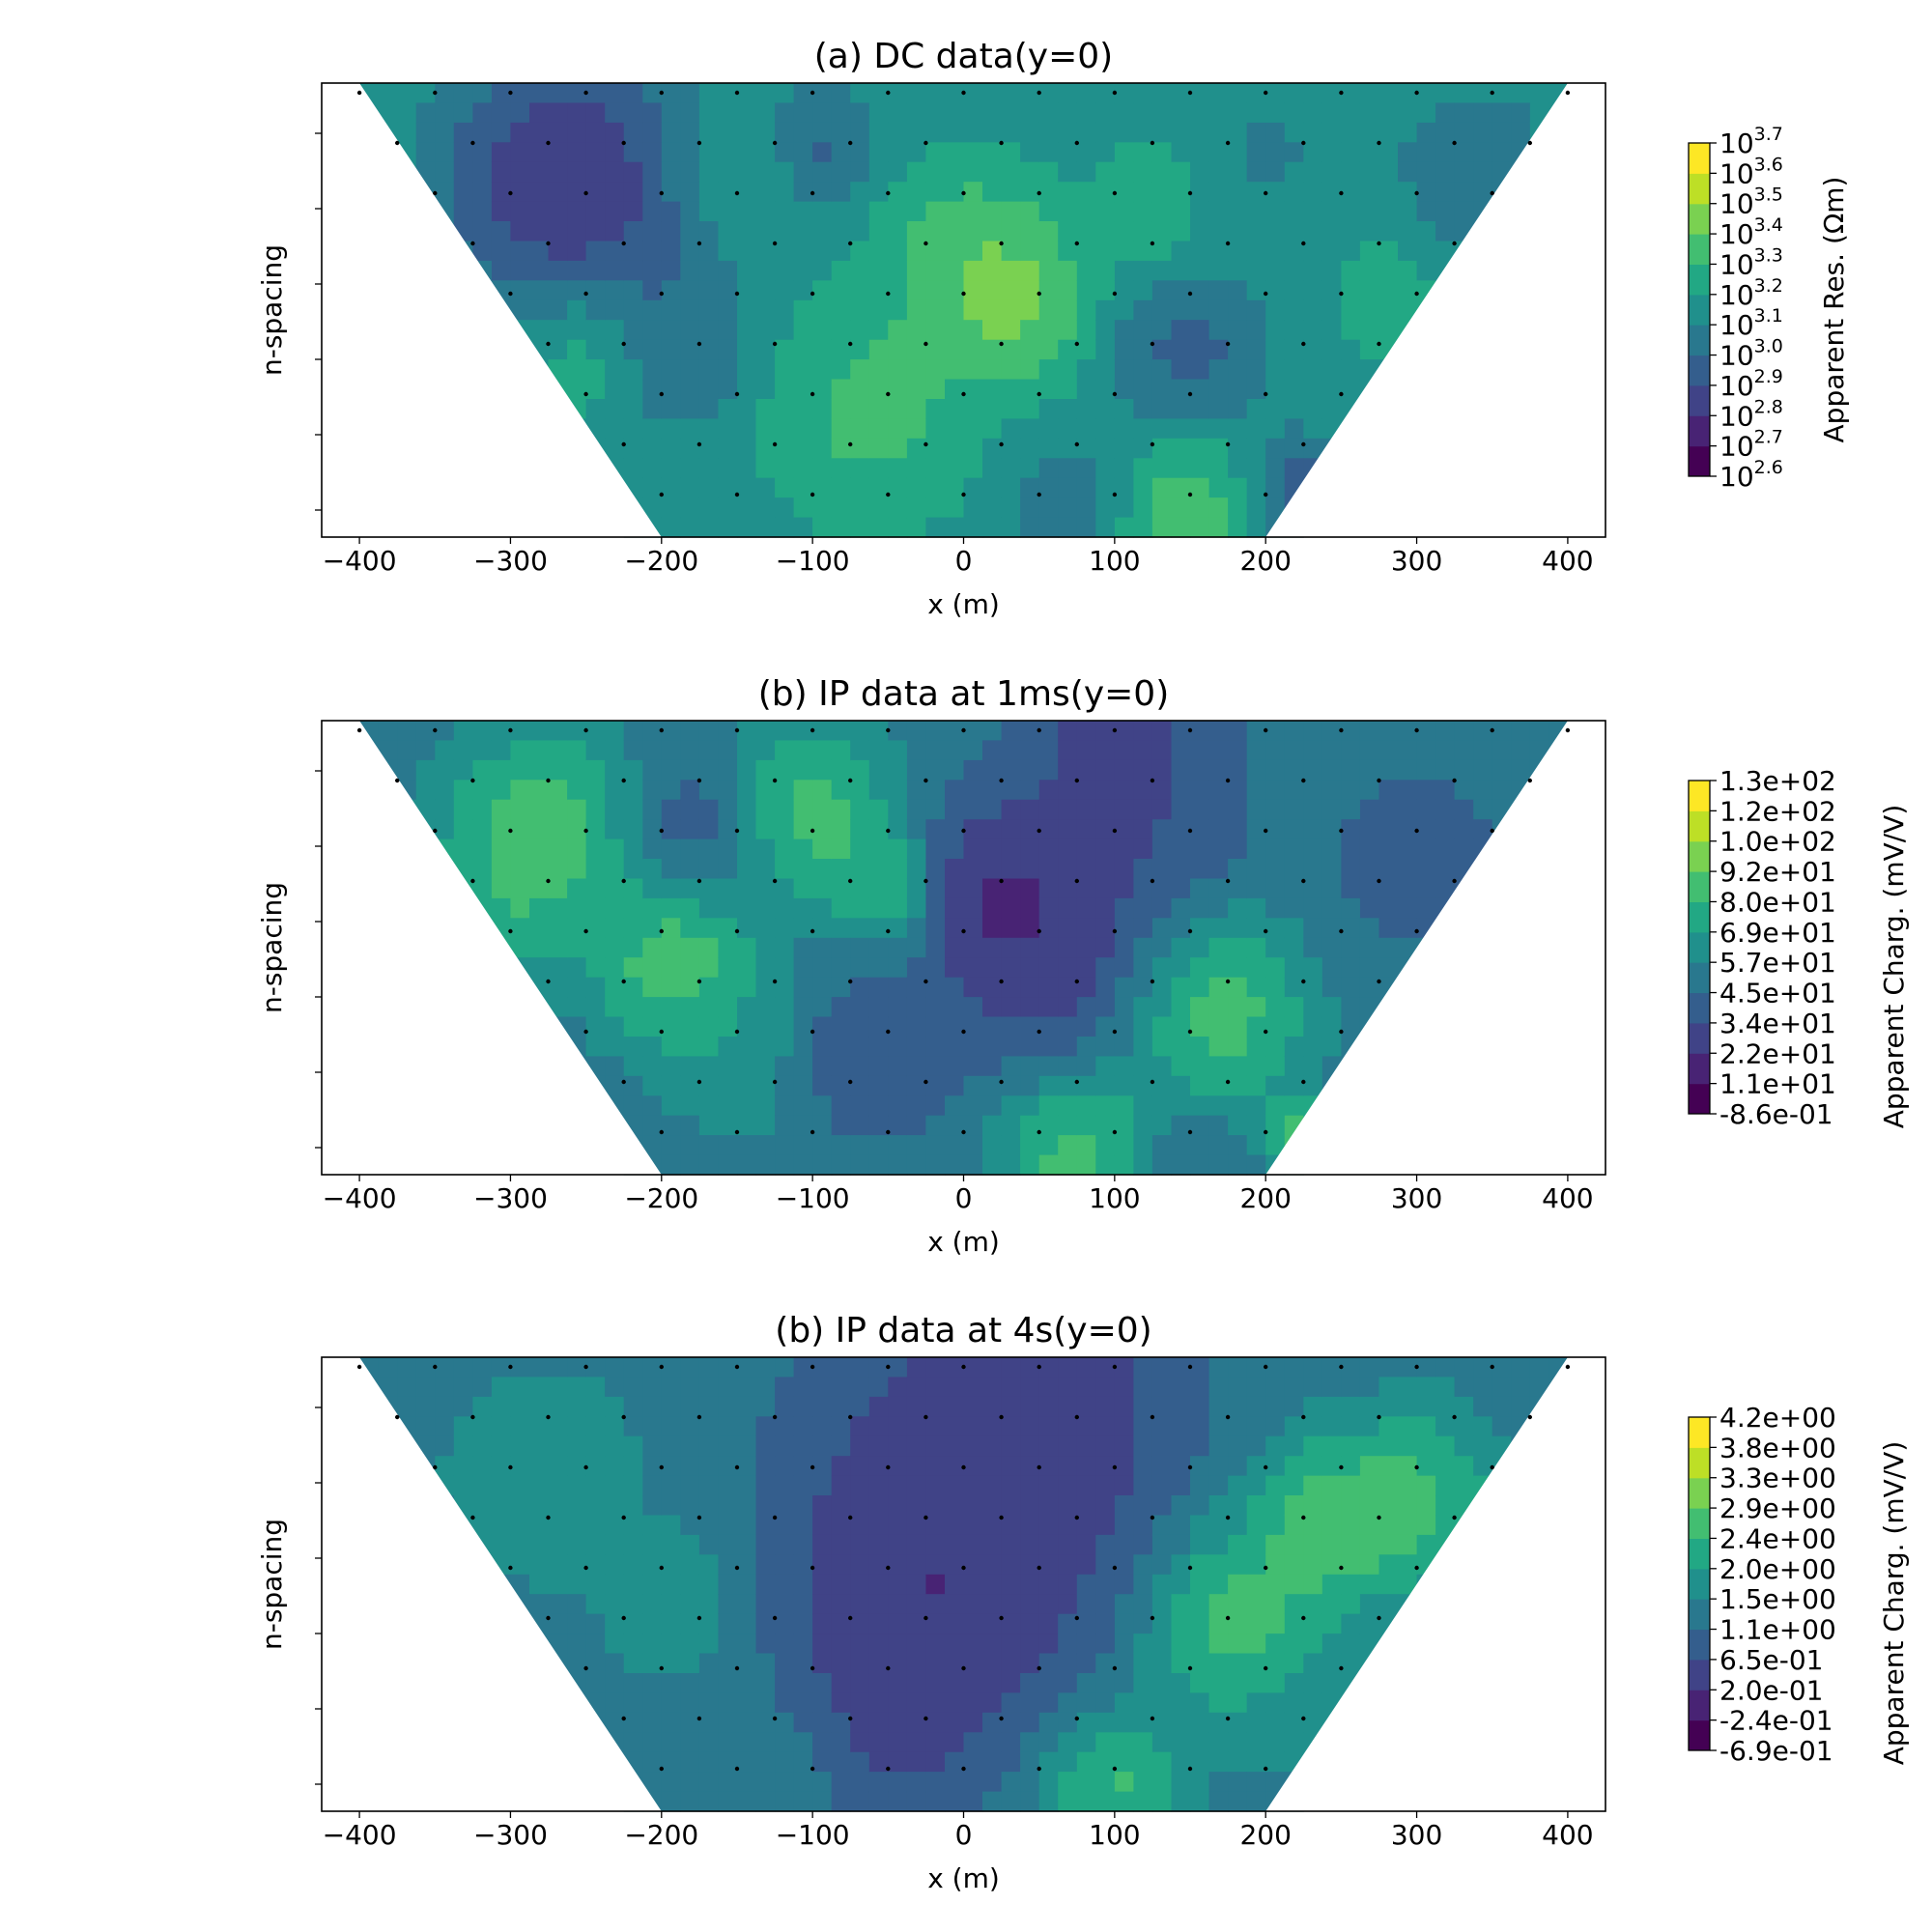 The image size is (1932, 1932). I want to click on x-tick-label: 0, so click(964, 1198).